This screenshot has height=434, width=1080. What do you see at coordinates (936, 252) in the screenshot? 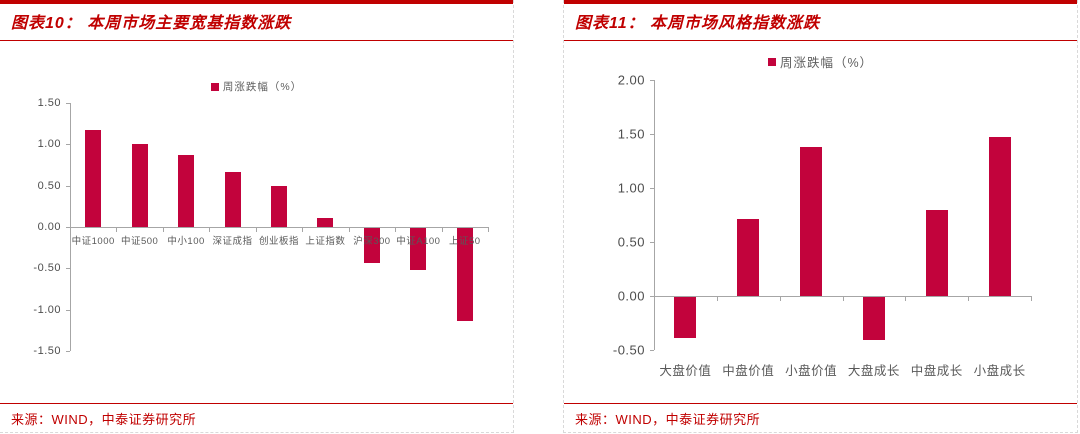
I see `bar-中盘成长` at bounding box center [936, 252].